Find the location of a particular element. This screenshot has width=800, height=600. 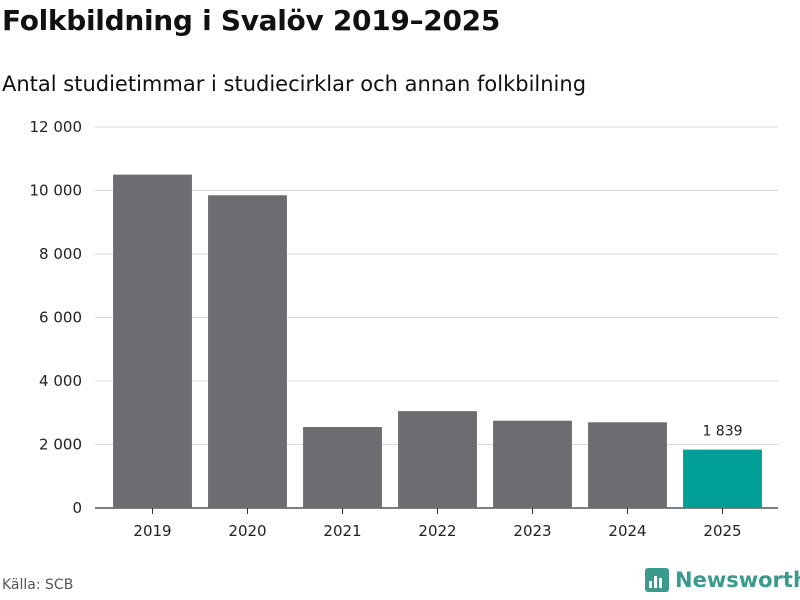

brand-logo: Newsworthy is located at coordinates (722, 580).